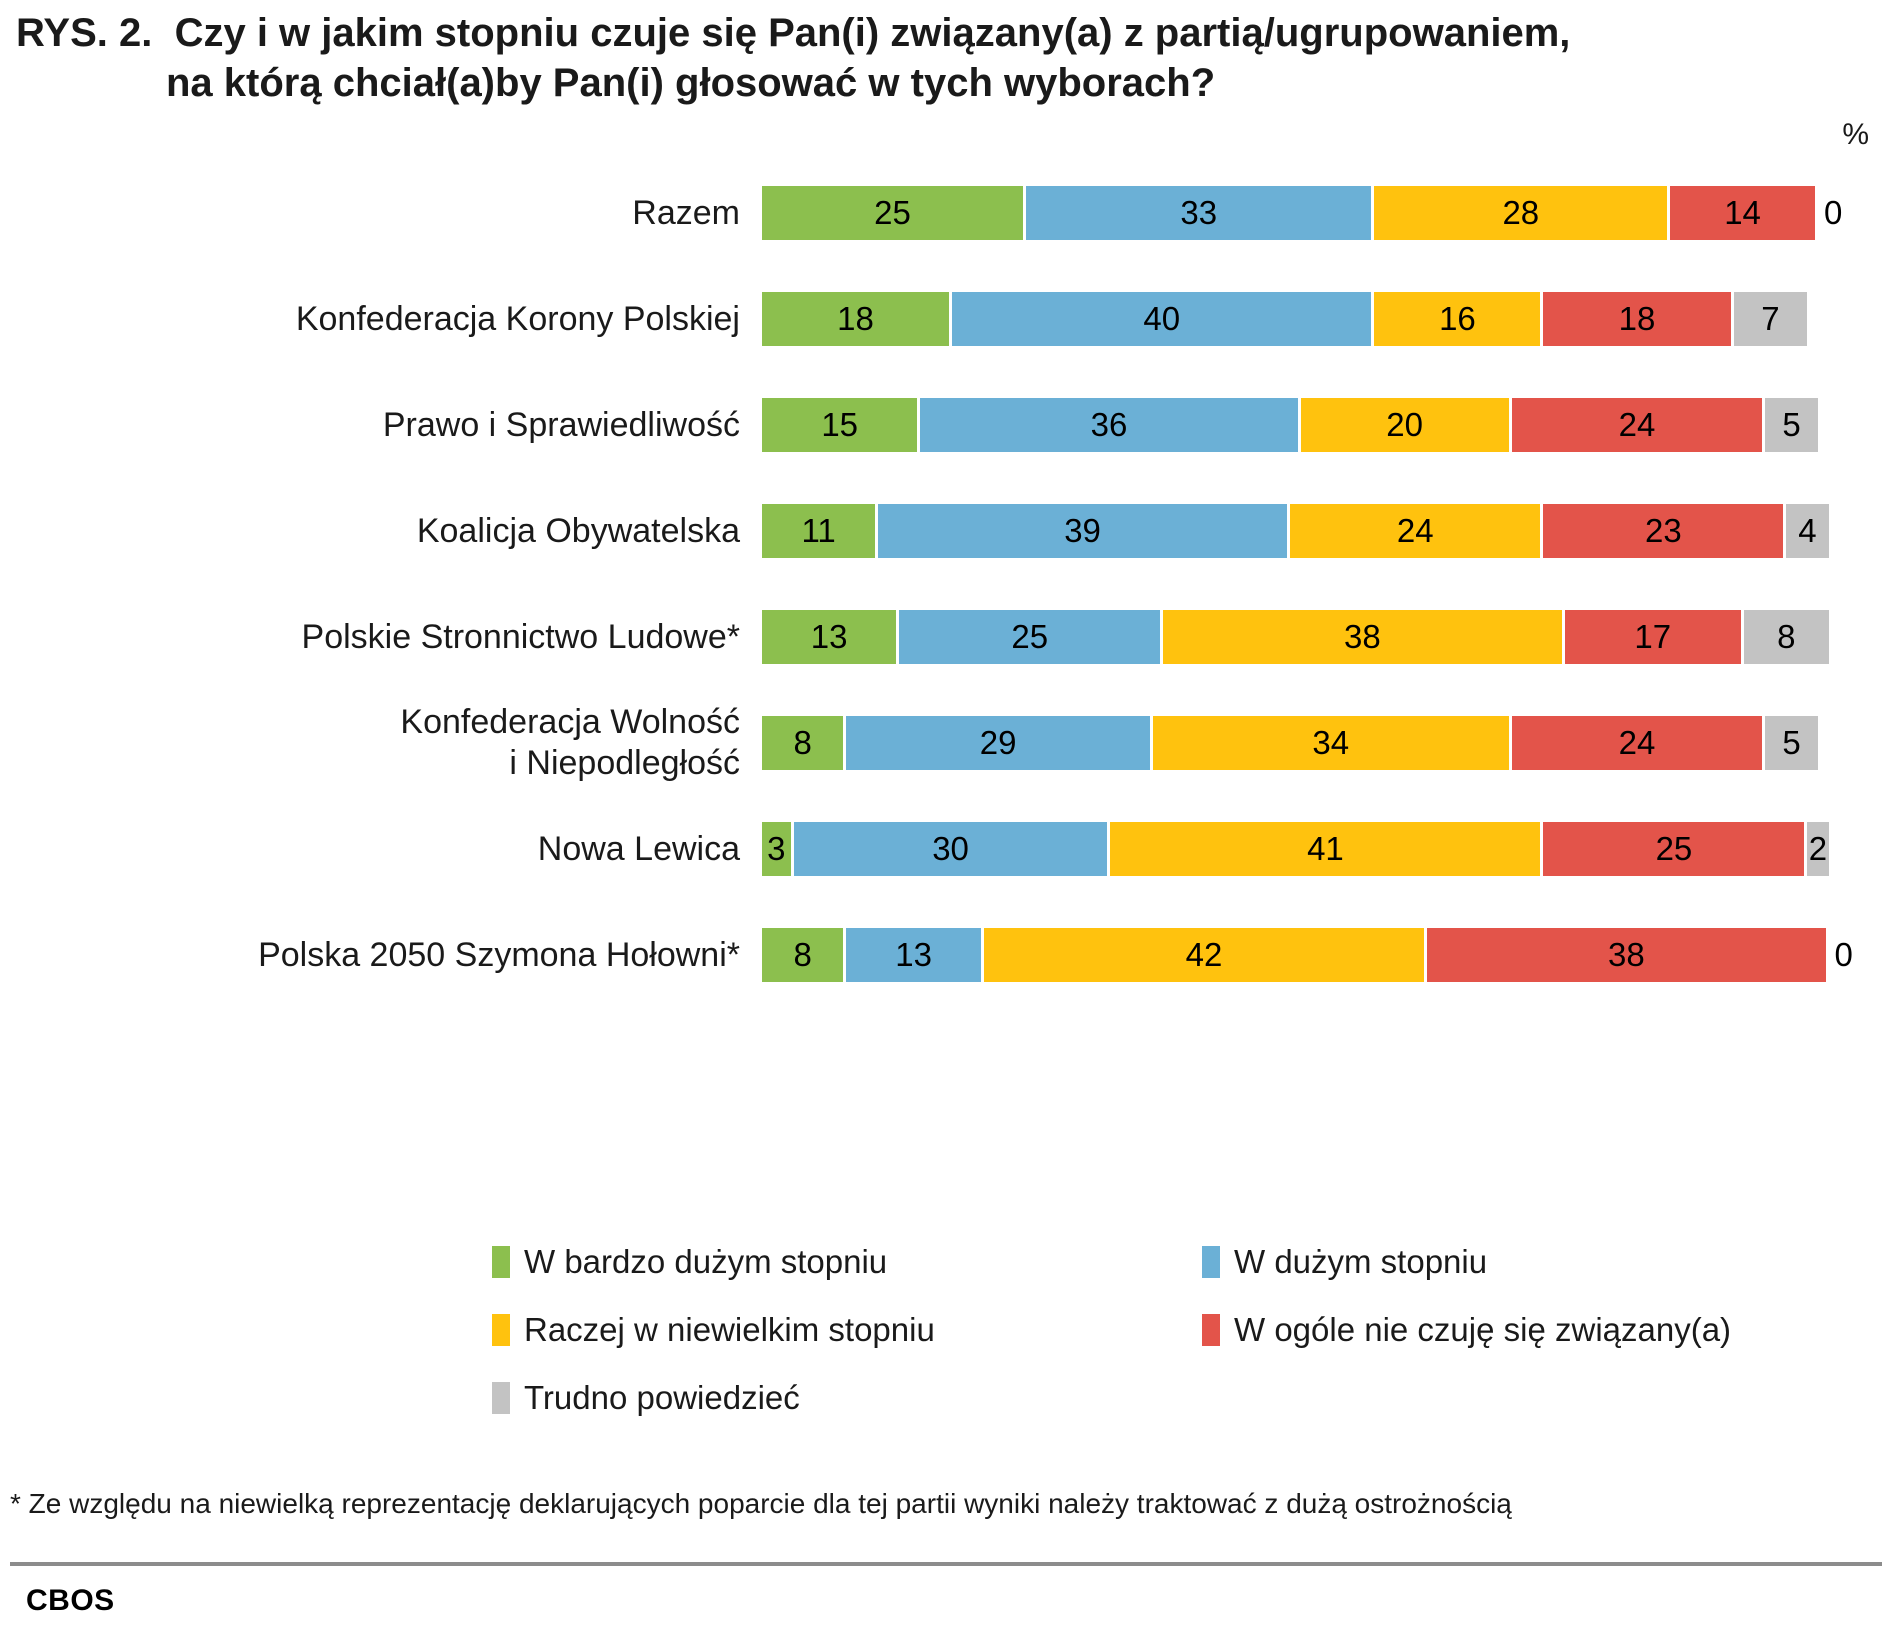 The image size is (1891, 1638). What do you see at coordinates (999, 743) in the screenshot?
I see `bar-segment-w-du-ym-stopniu: 29` at bounding box center [999, 743].